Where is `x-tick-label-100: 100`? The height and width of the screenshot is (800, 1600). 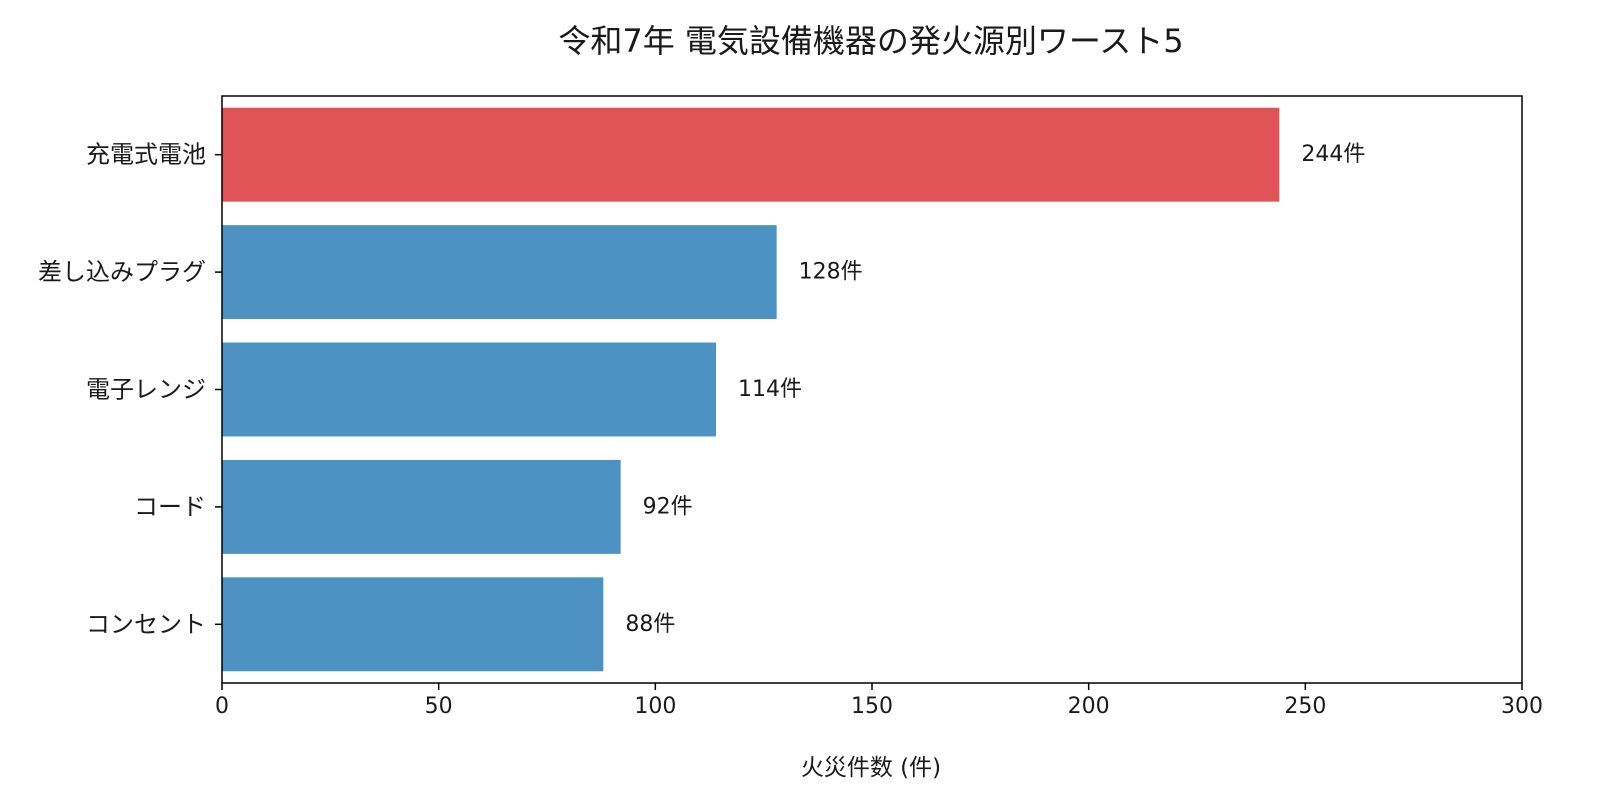
x-tick-label-100: 100 is located at coordinates (655, 706).